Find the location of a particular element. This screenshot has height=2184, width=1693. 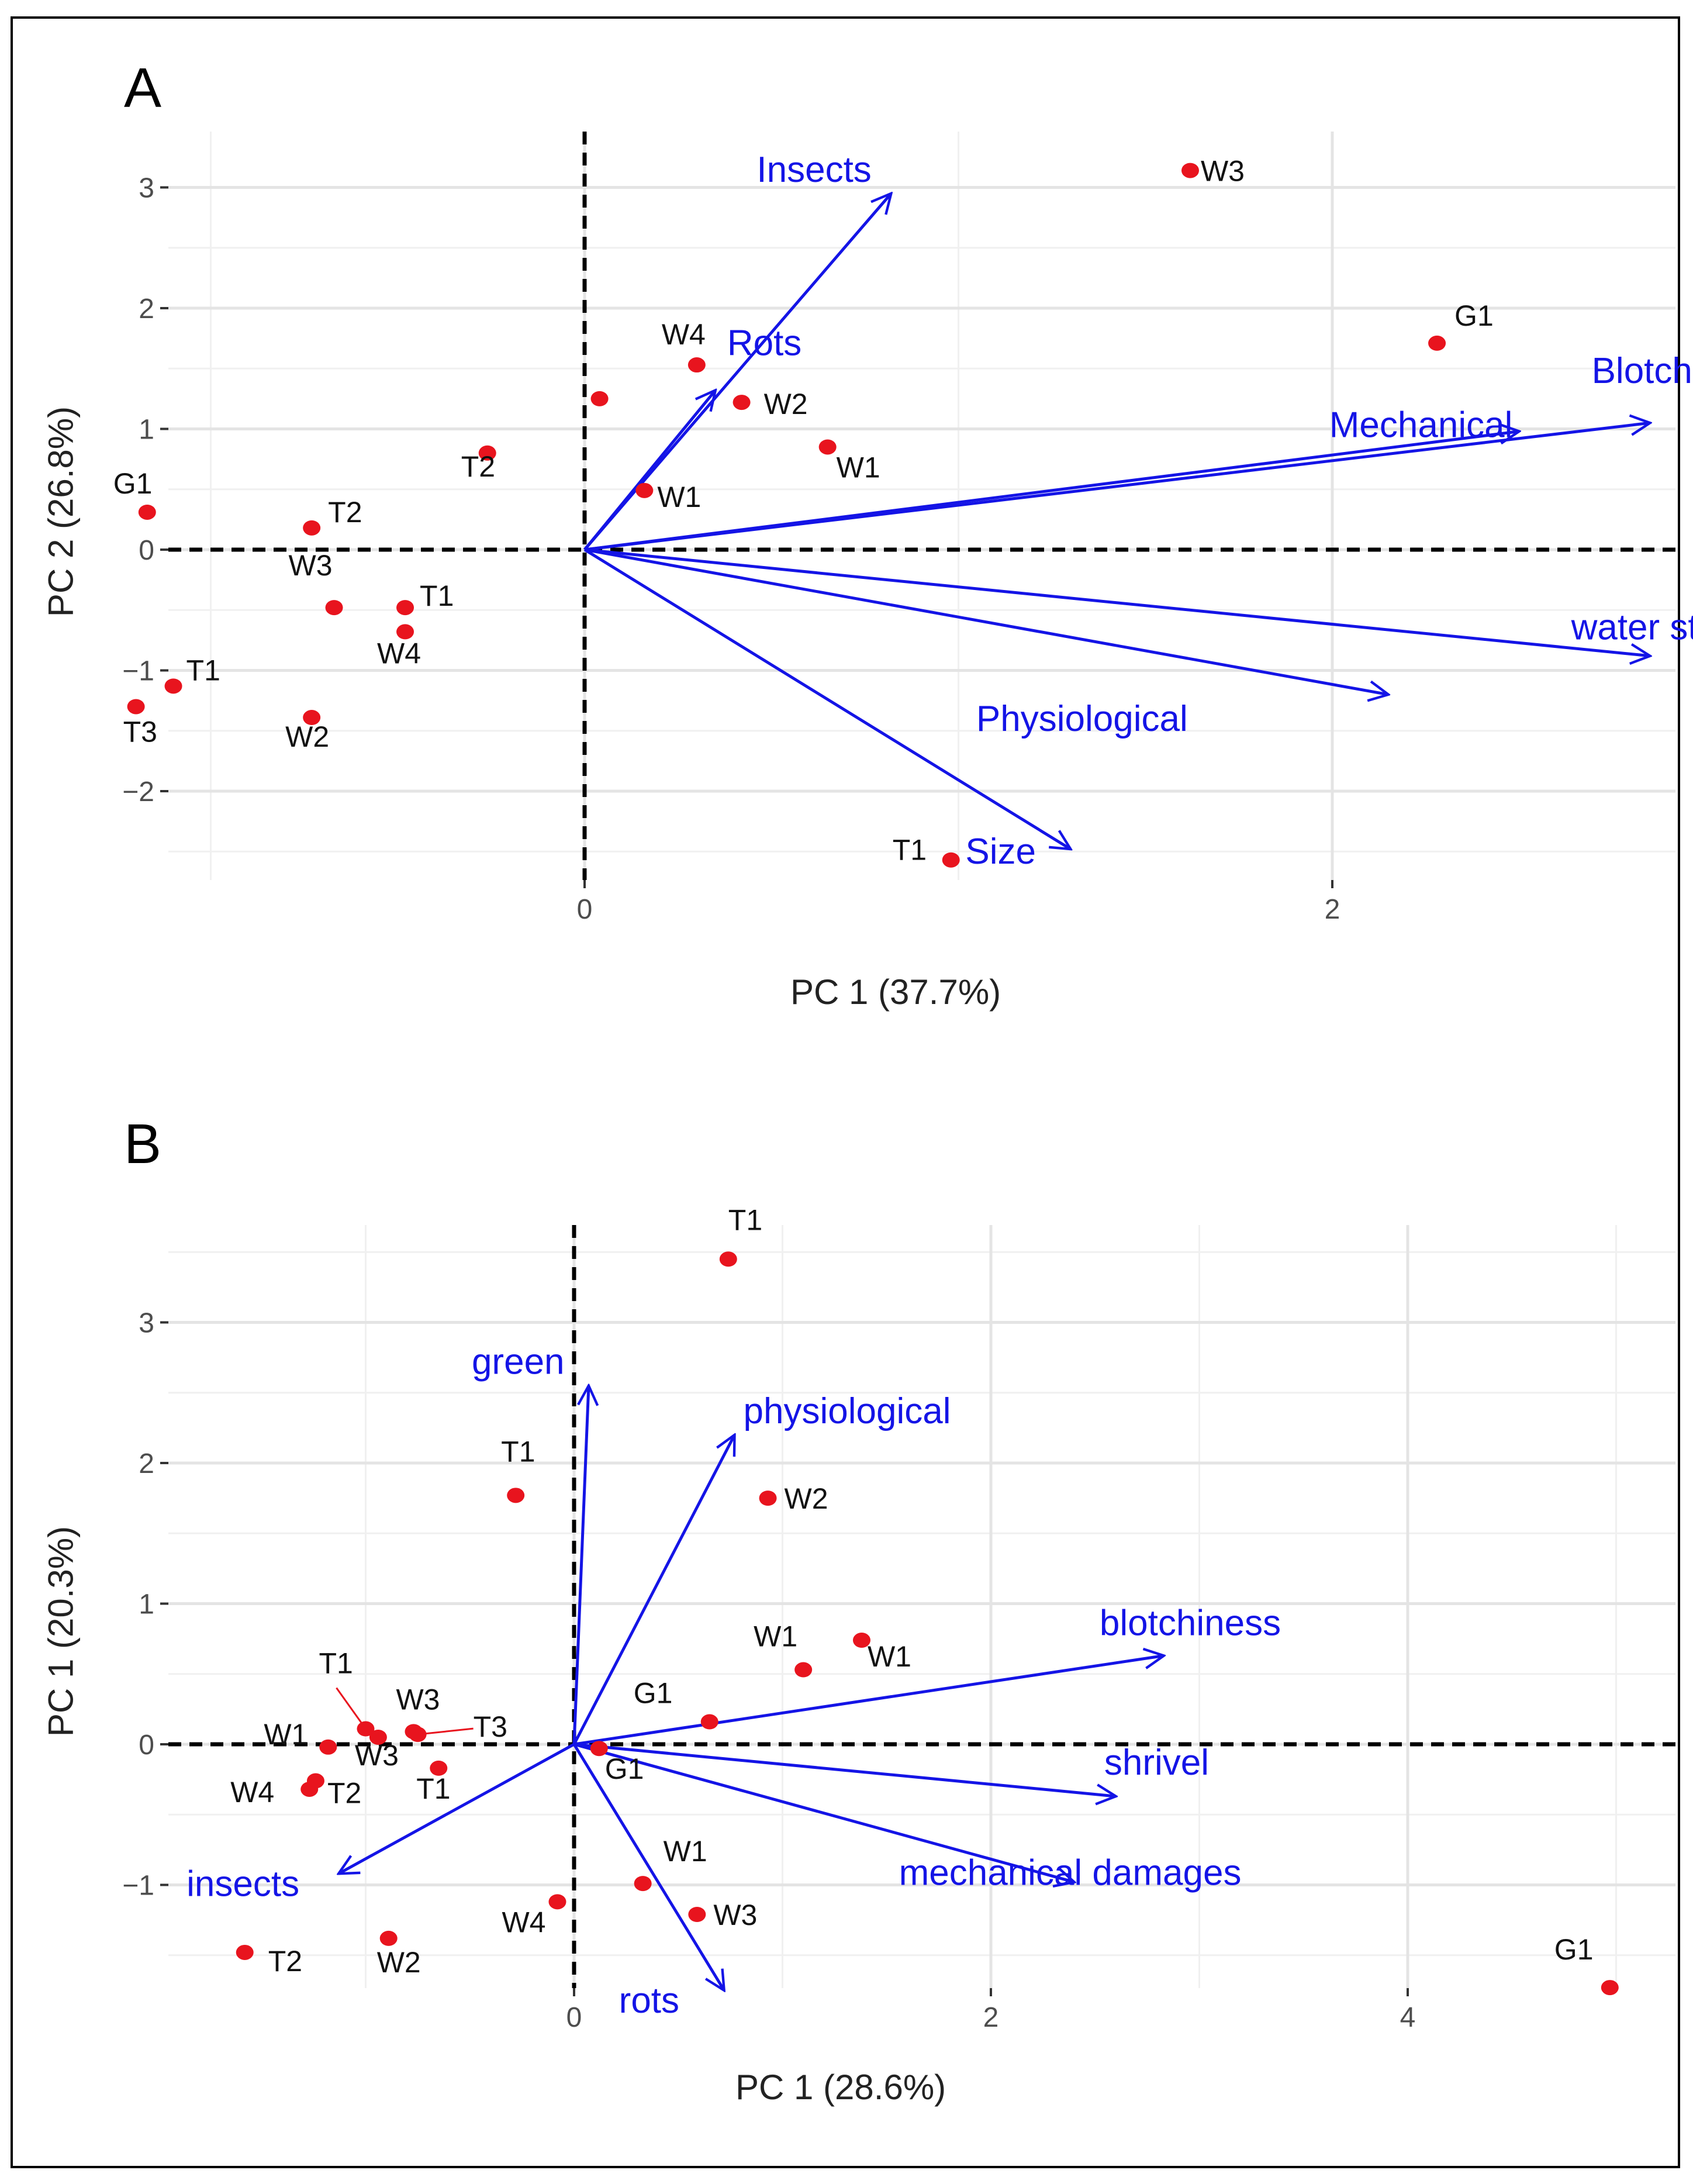

panel-b-loading-label-shrivel: shrivel is located at coordinates (1157, 1763).